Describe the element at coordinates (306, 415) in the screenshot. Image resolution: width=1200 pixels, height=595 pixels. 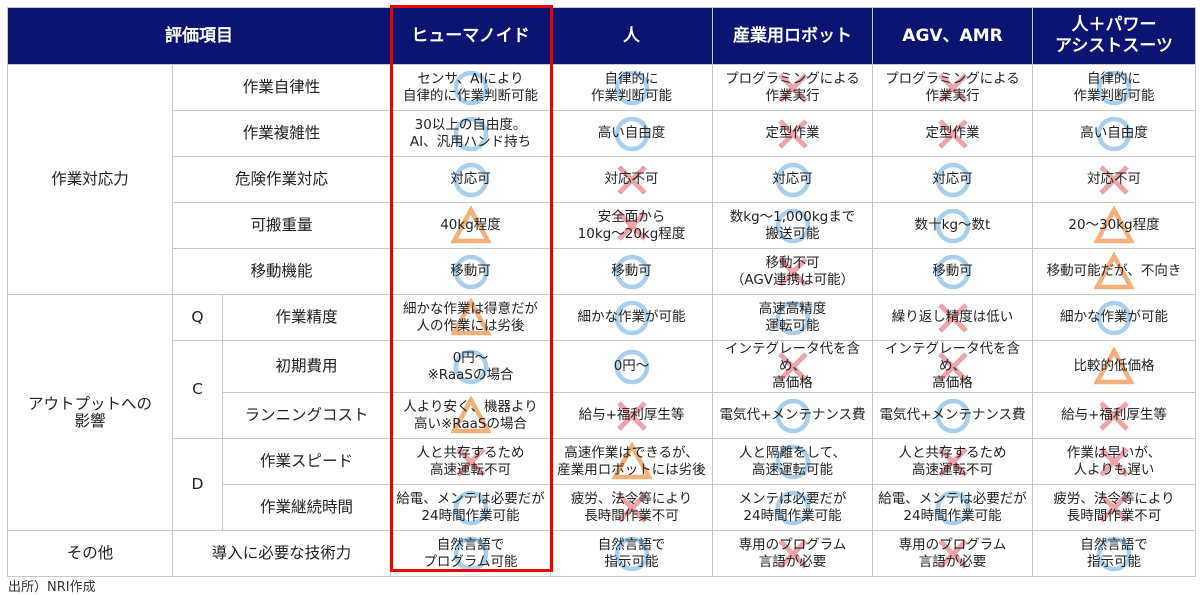
I see `item-cell: ランニングコスト` at that location.